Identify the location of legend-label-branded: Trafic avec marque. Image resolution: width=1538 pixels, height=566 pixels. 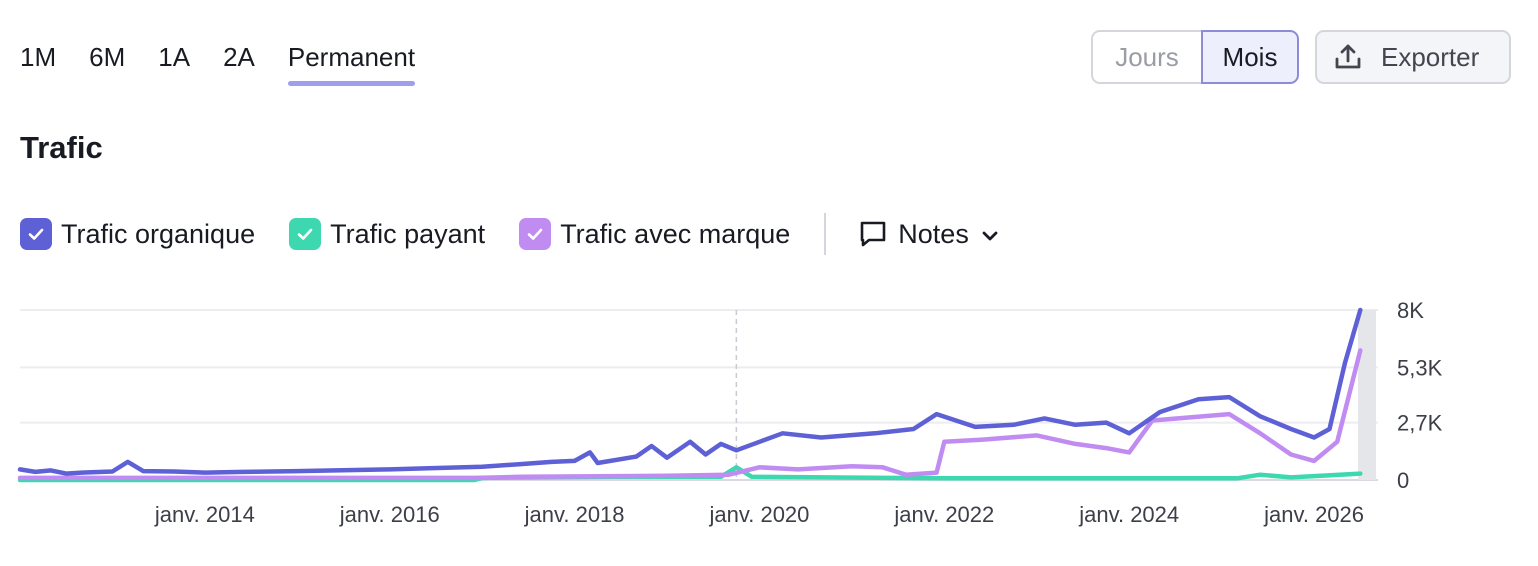
(675, 233).